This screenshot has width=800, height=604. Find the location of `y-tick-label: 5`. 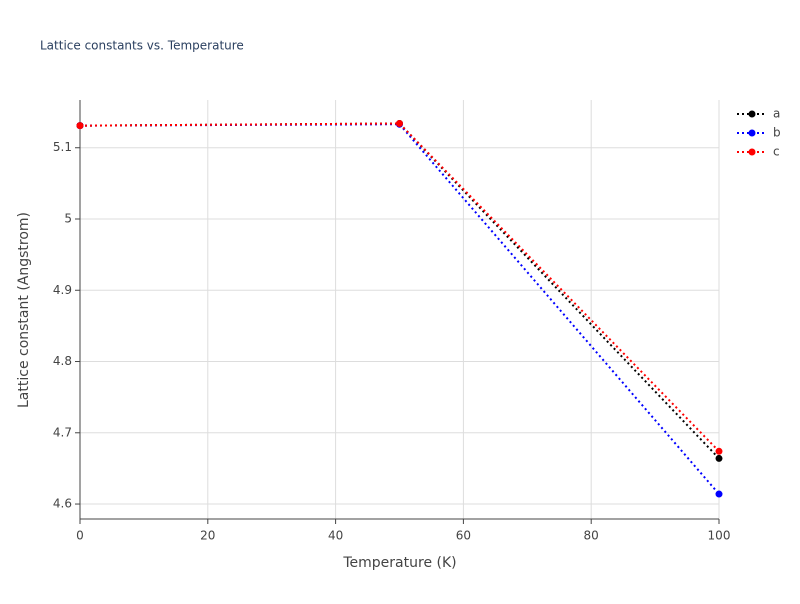

y-tick-label: 5 is located at coordinates (68, 219).